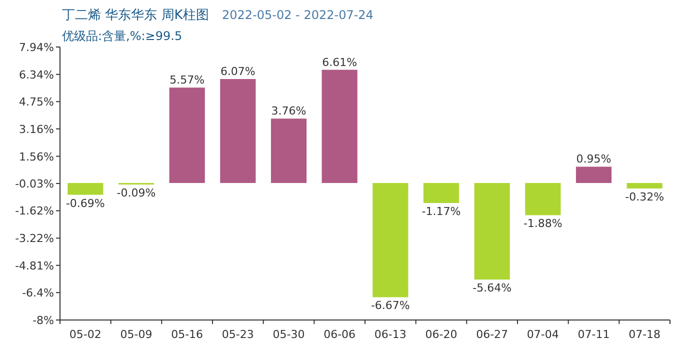 This screenshot has width=700, height=350. I want to click on data-label: -0.69%, so click(85, 203).